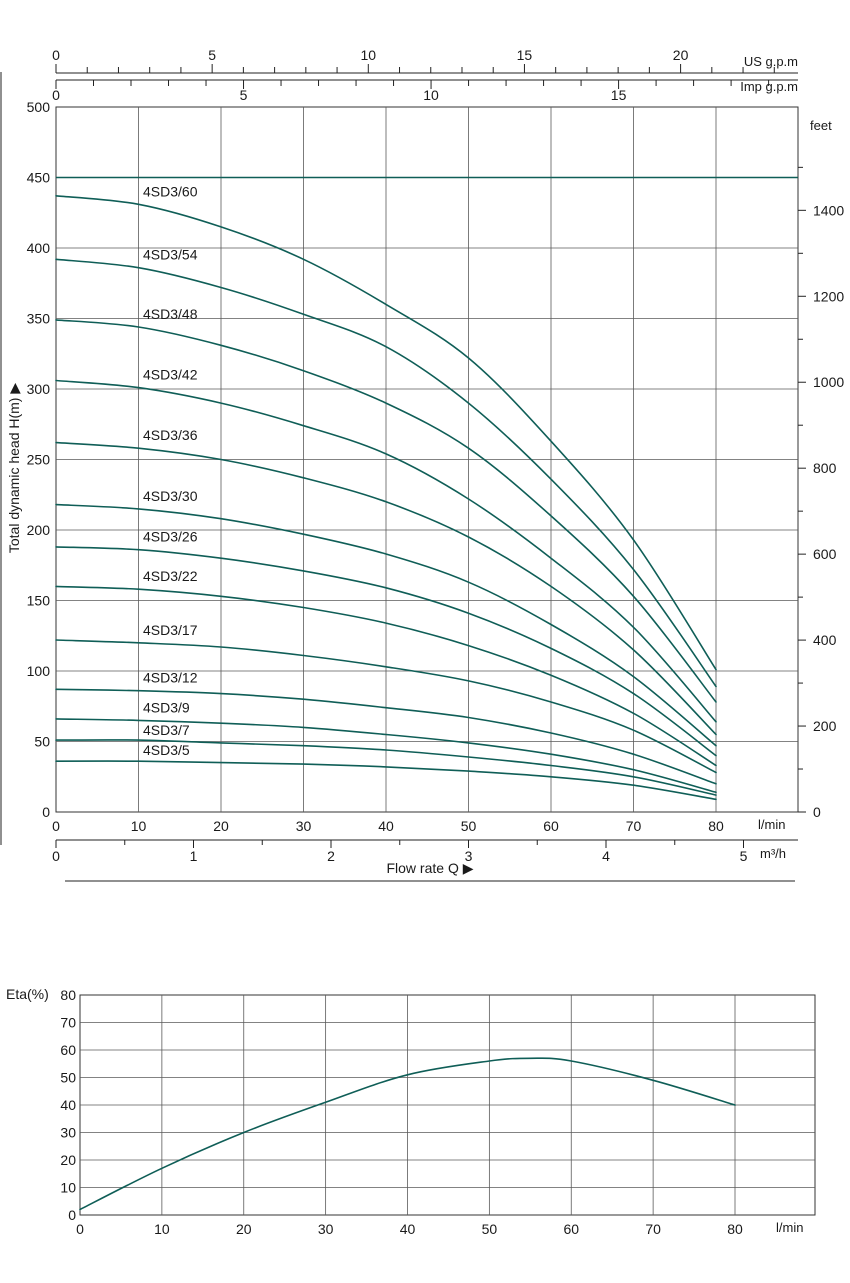 The image size is (850, 1283). What do you see at coordinates (469, 826) in the screenshot?
I see `head-x-tick-label: 50` at bounding box center [469, 826].